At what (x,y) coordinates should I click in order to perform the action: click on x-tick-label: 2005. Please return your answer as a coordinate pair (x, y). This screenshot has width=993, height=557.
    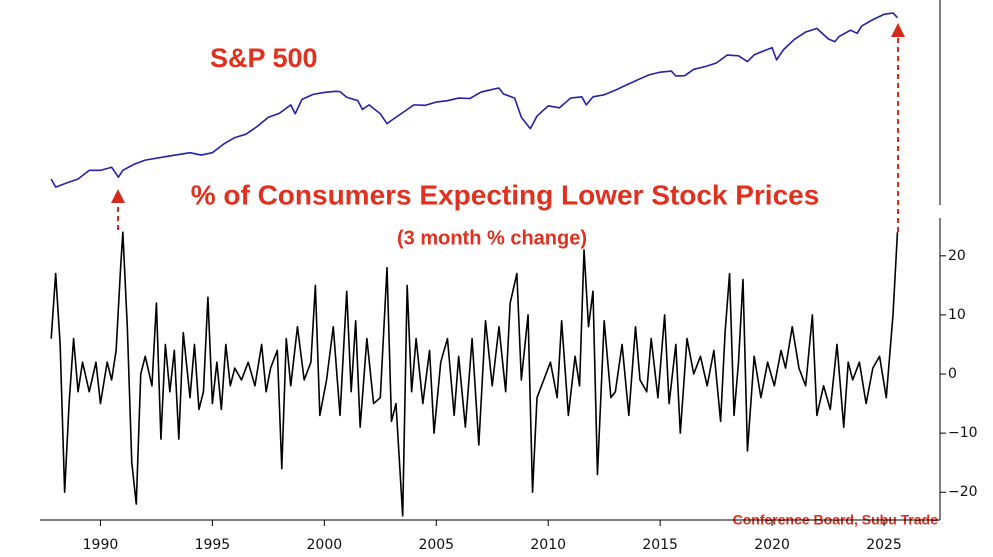
    Looking at the image, I should click on (436, 545).